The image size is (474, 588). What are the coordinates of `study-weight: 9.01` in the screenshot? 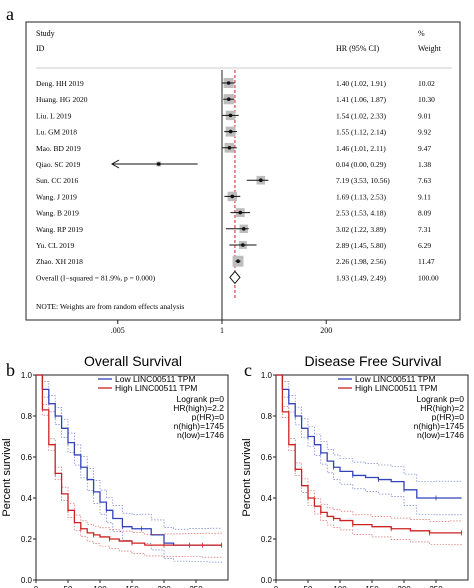 It's located at (424, 115).